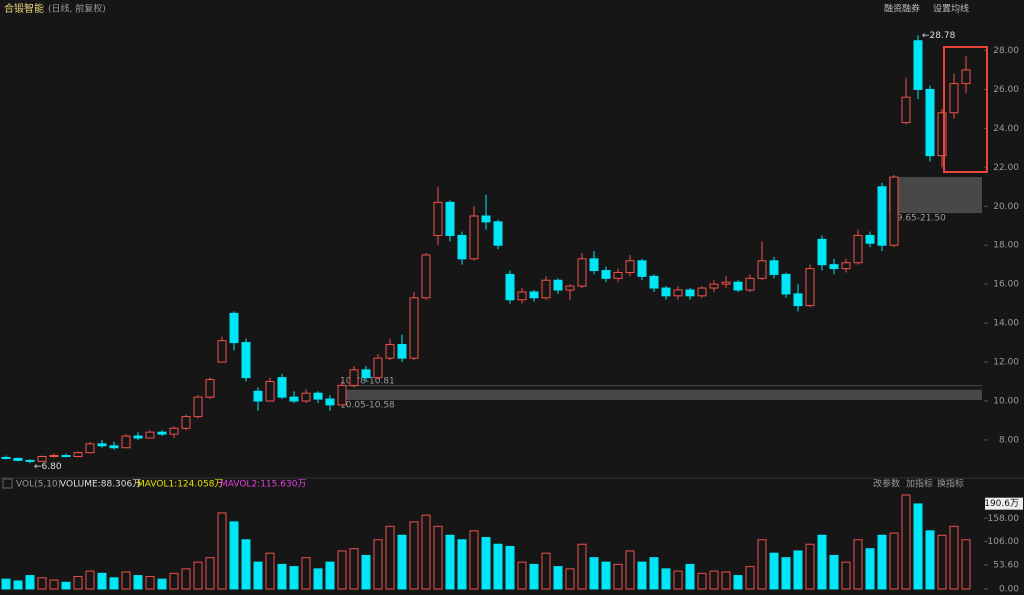 This screenshot has width=1024, height=595. What do you see at coordinates (951, 9) in the screenshot?
I see `toolbar-item: 设置均线` at bounding box center [951, 9].